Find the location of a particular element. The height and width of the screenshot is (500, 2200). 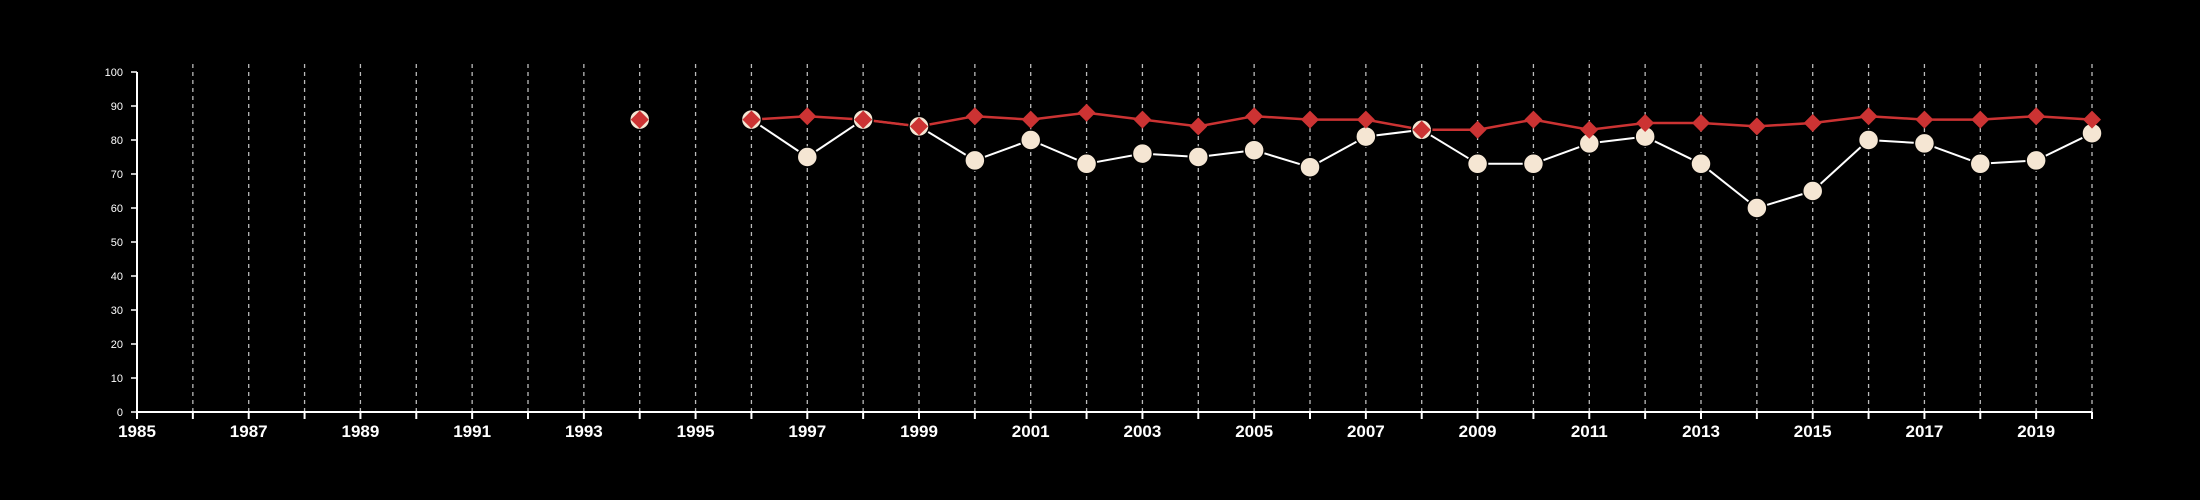

x-tick-label: 2003 is located at coordinates (1143, 431).